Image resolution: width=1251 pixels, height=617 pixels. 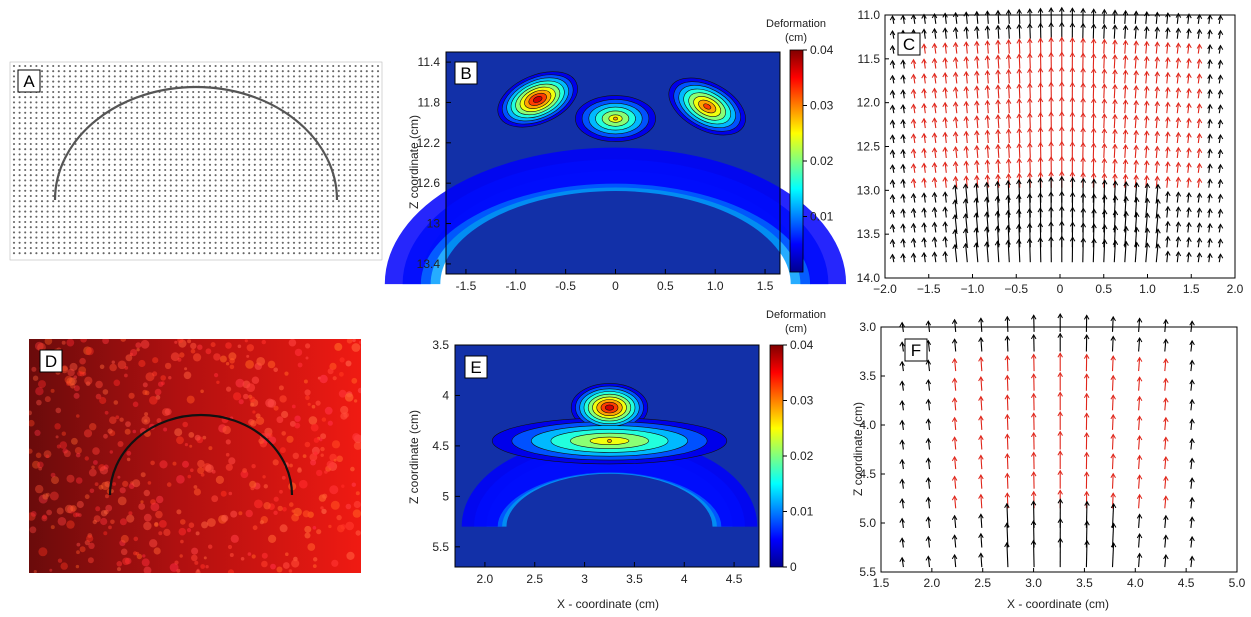 I want to click on panel-e-contour, so click(x=609, y=440).